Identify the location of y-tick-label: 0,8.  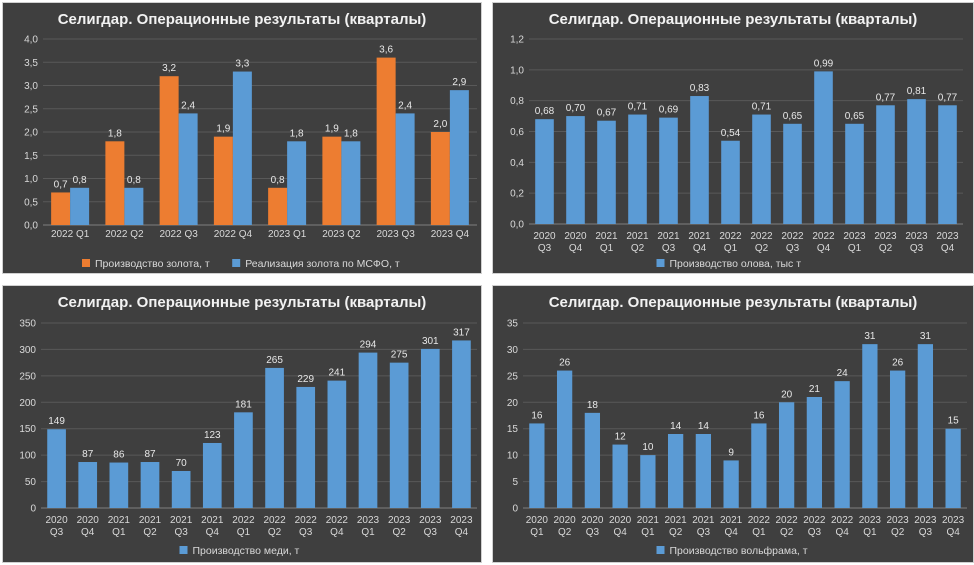
(517, 101).